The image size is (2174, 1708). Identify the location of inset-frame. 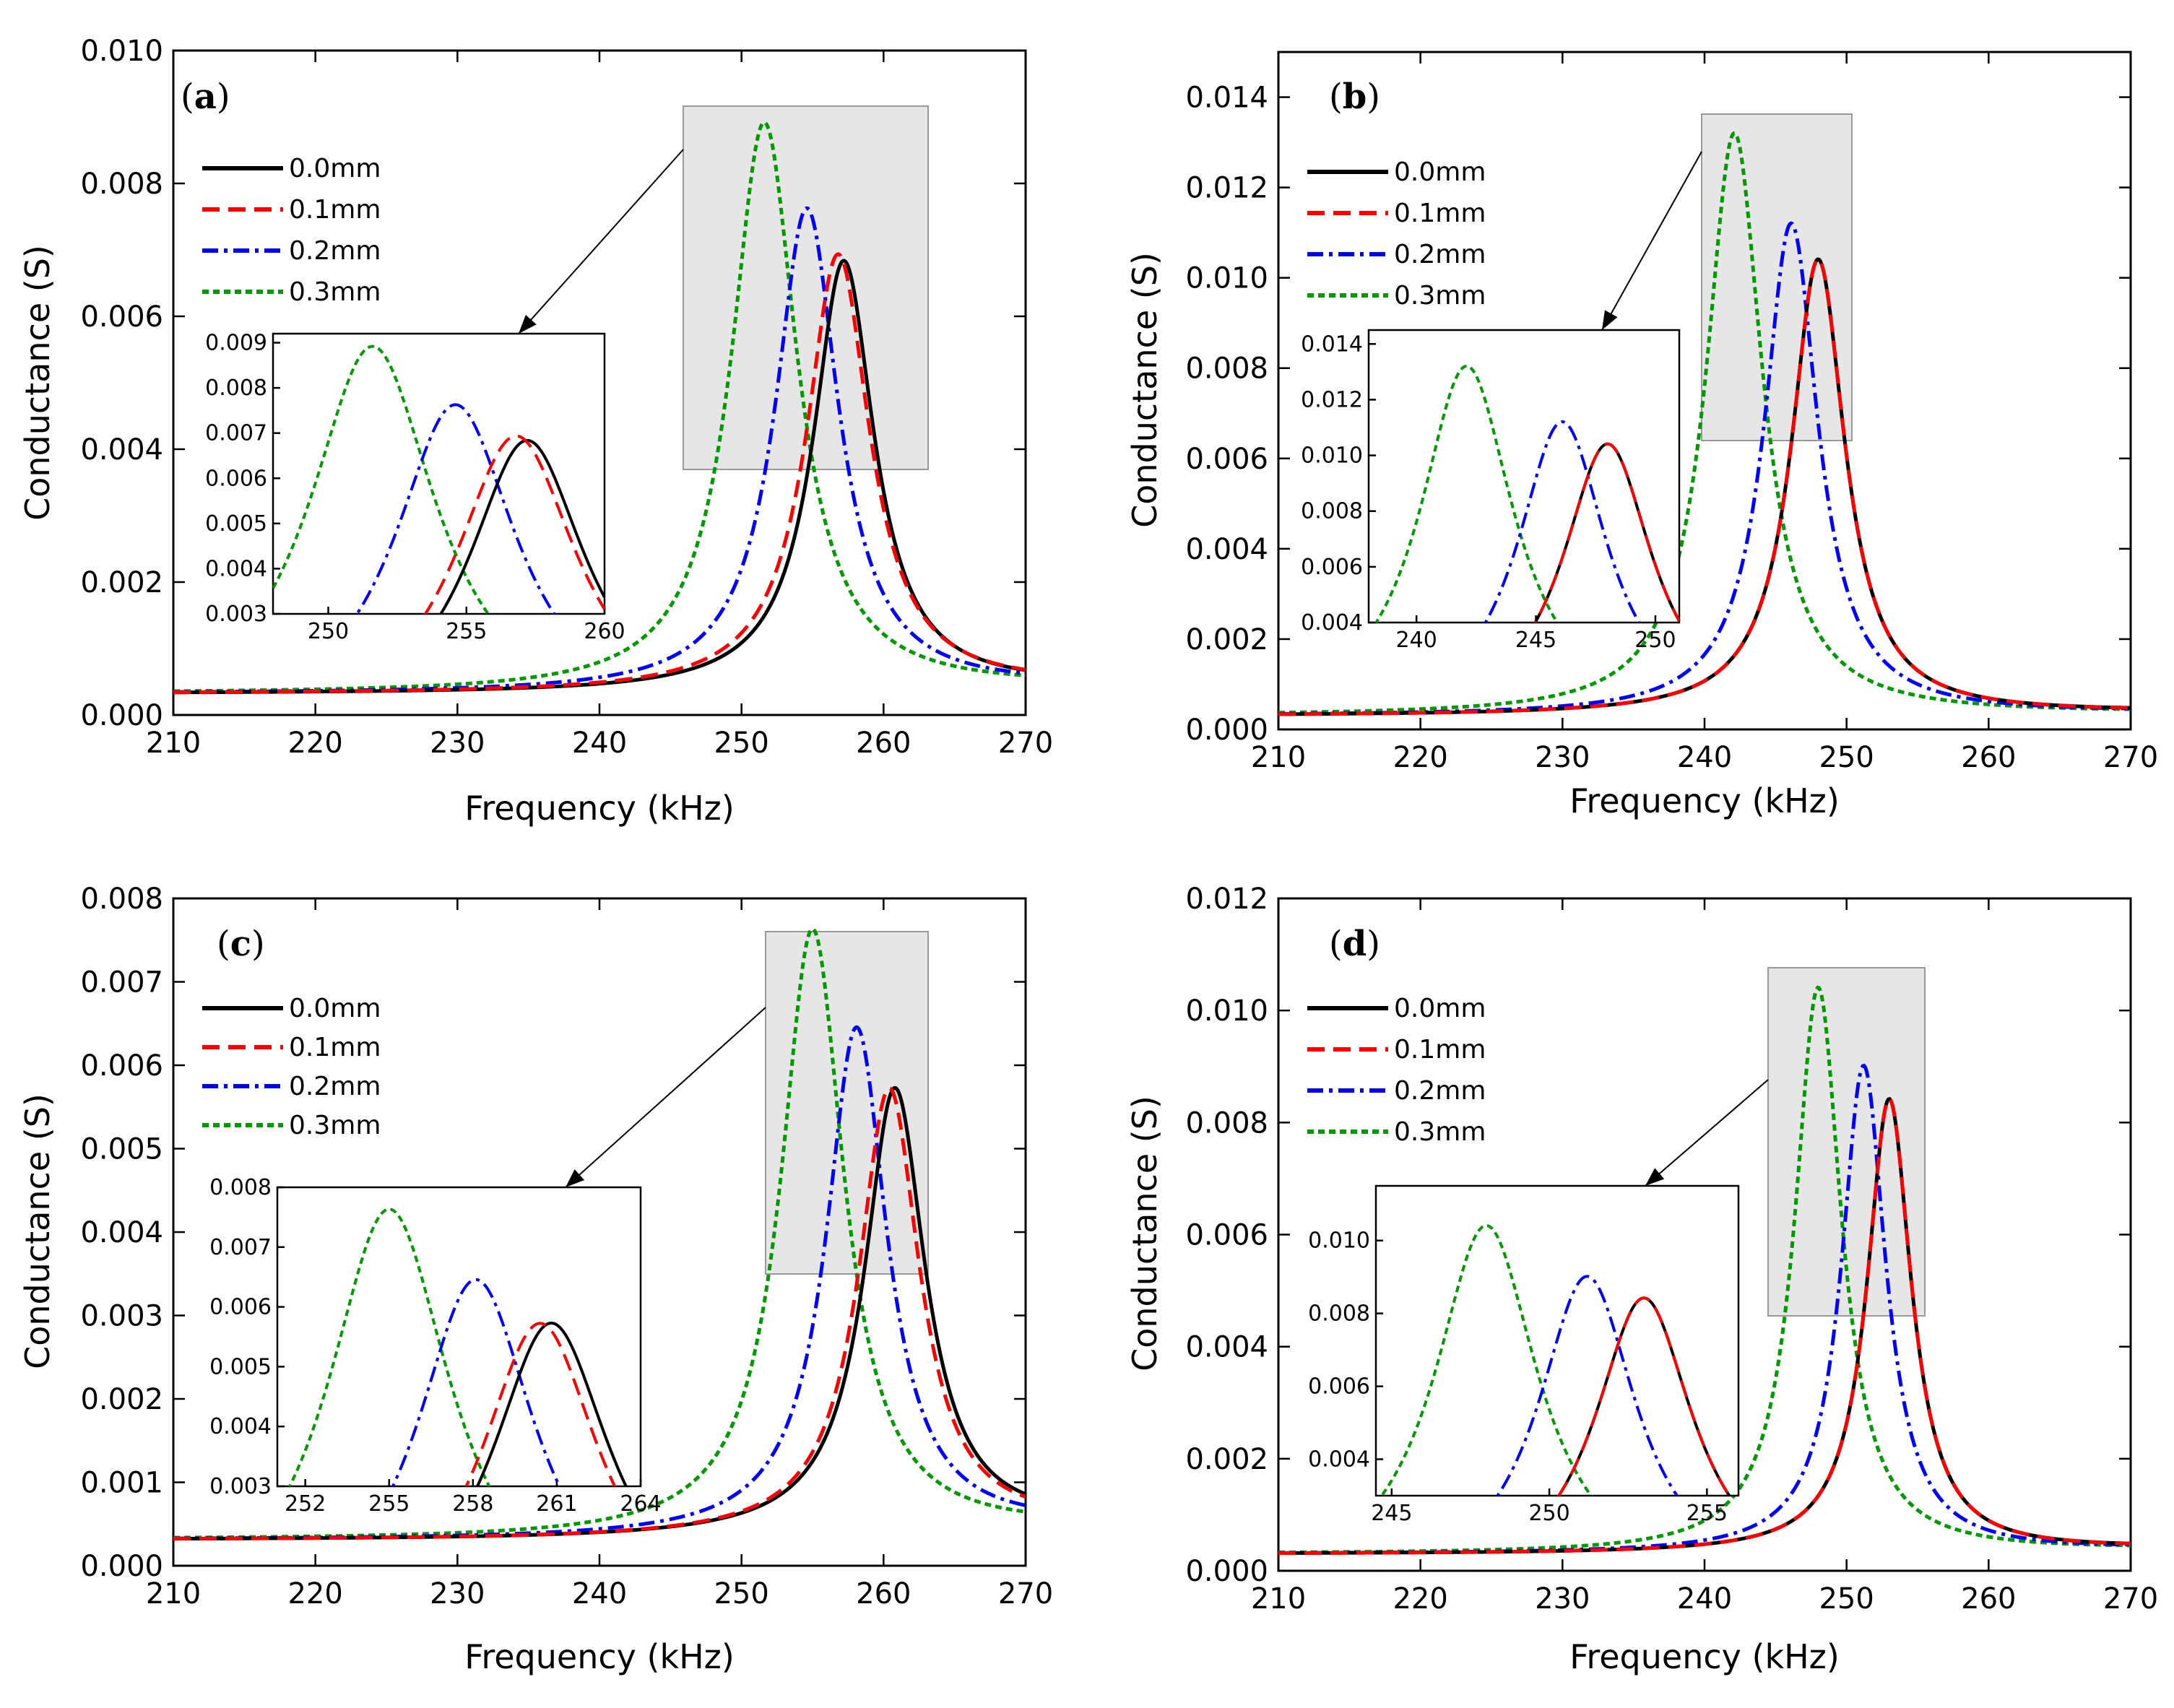
(1524, 476).